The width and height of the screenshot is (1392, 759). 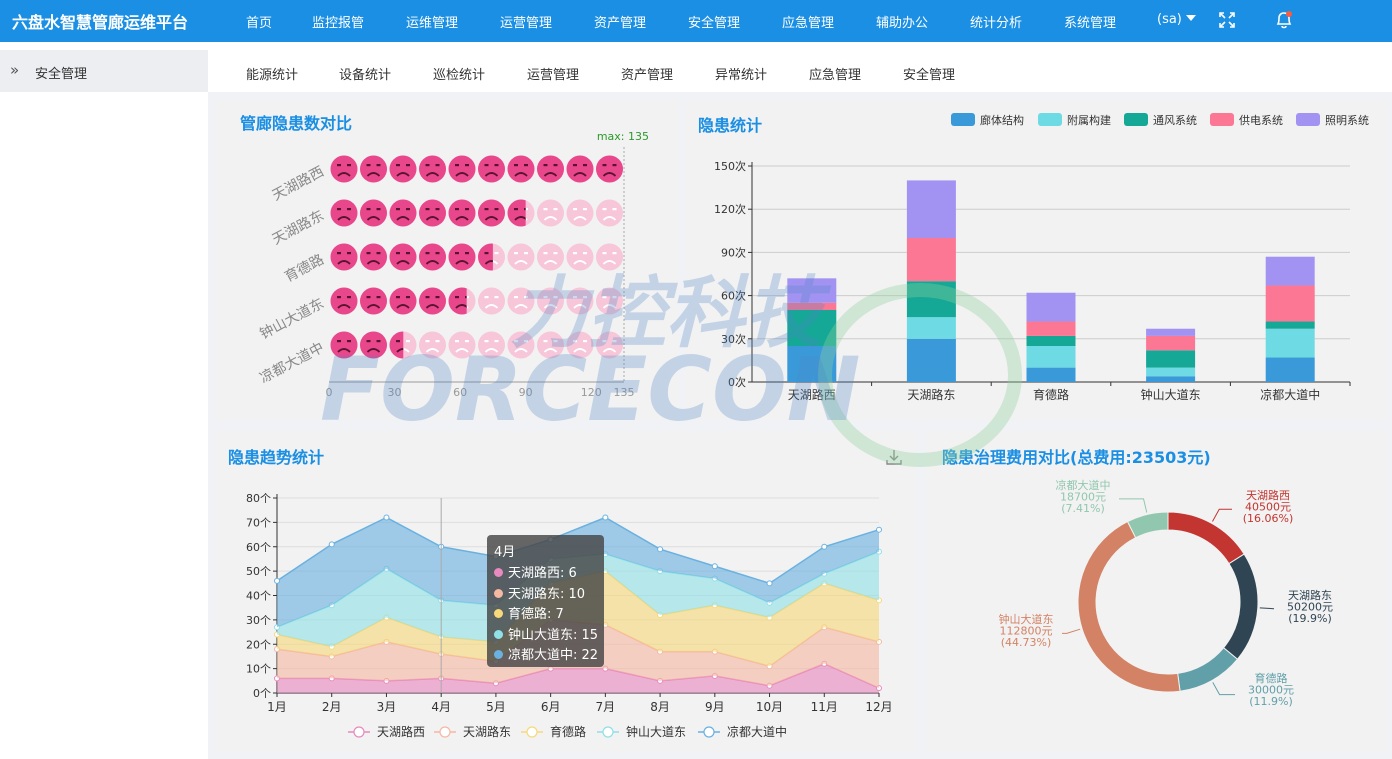 I want to click on tab-equipment: 设备统计, so click(x=365, y=73).